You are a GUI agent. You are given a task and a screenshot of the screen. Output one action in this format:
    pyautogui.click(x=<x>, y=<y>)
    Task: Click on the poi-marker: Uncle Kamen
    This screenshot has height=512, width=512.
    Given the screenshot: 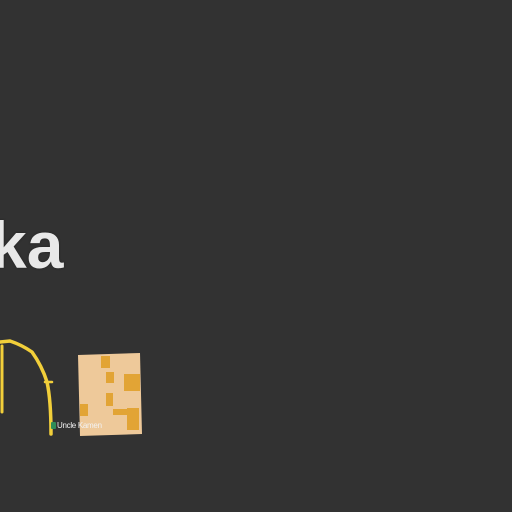 What is the action you would take?
    pyautogui.click(x=76, y=425)
    